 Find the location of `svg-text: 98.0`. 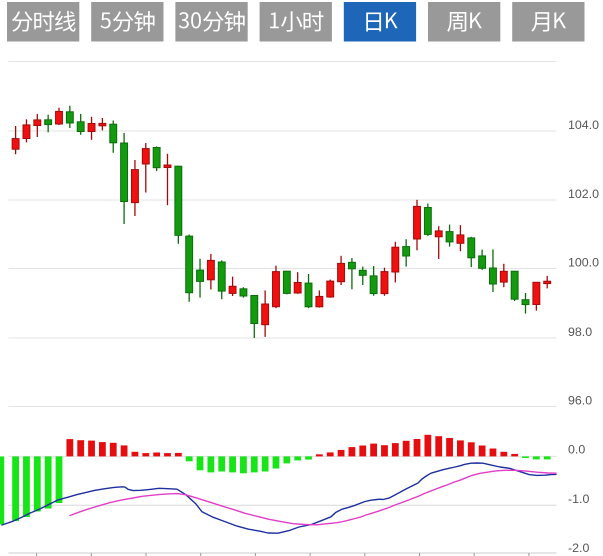

svg-text: 98.0 is located at coordinates (580, 332).